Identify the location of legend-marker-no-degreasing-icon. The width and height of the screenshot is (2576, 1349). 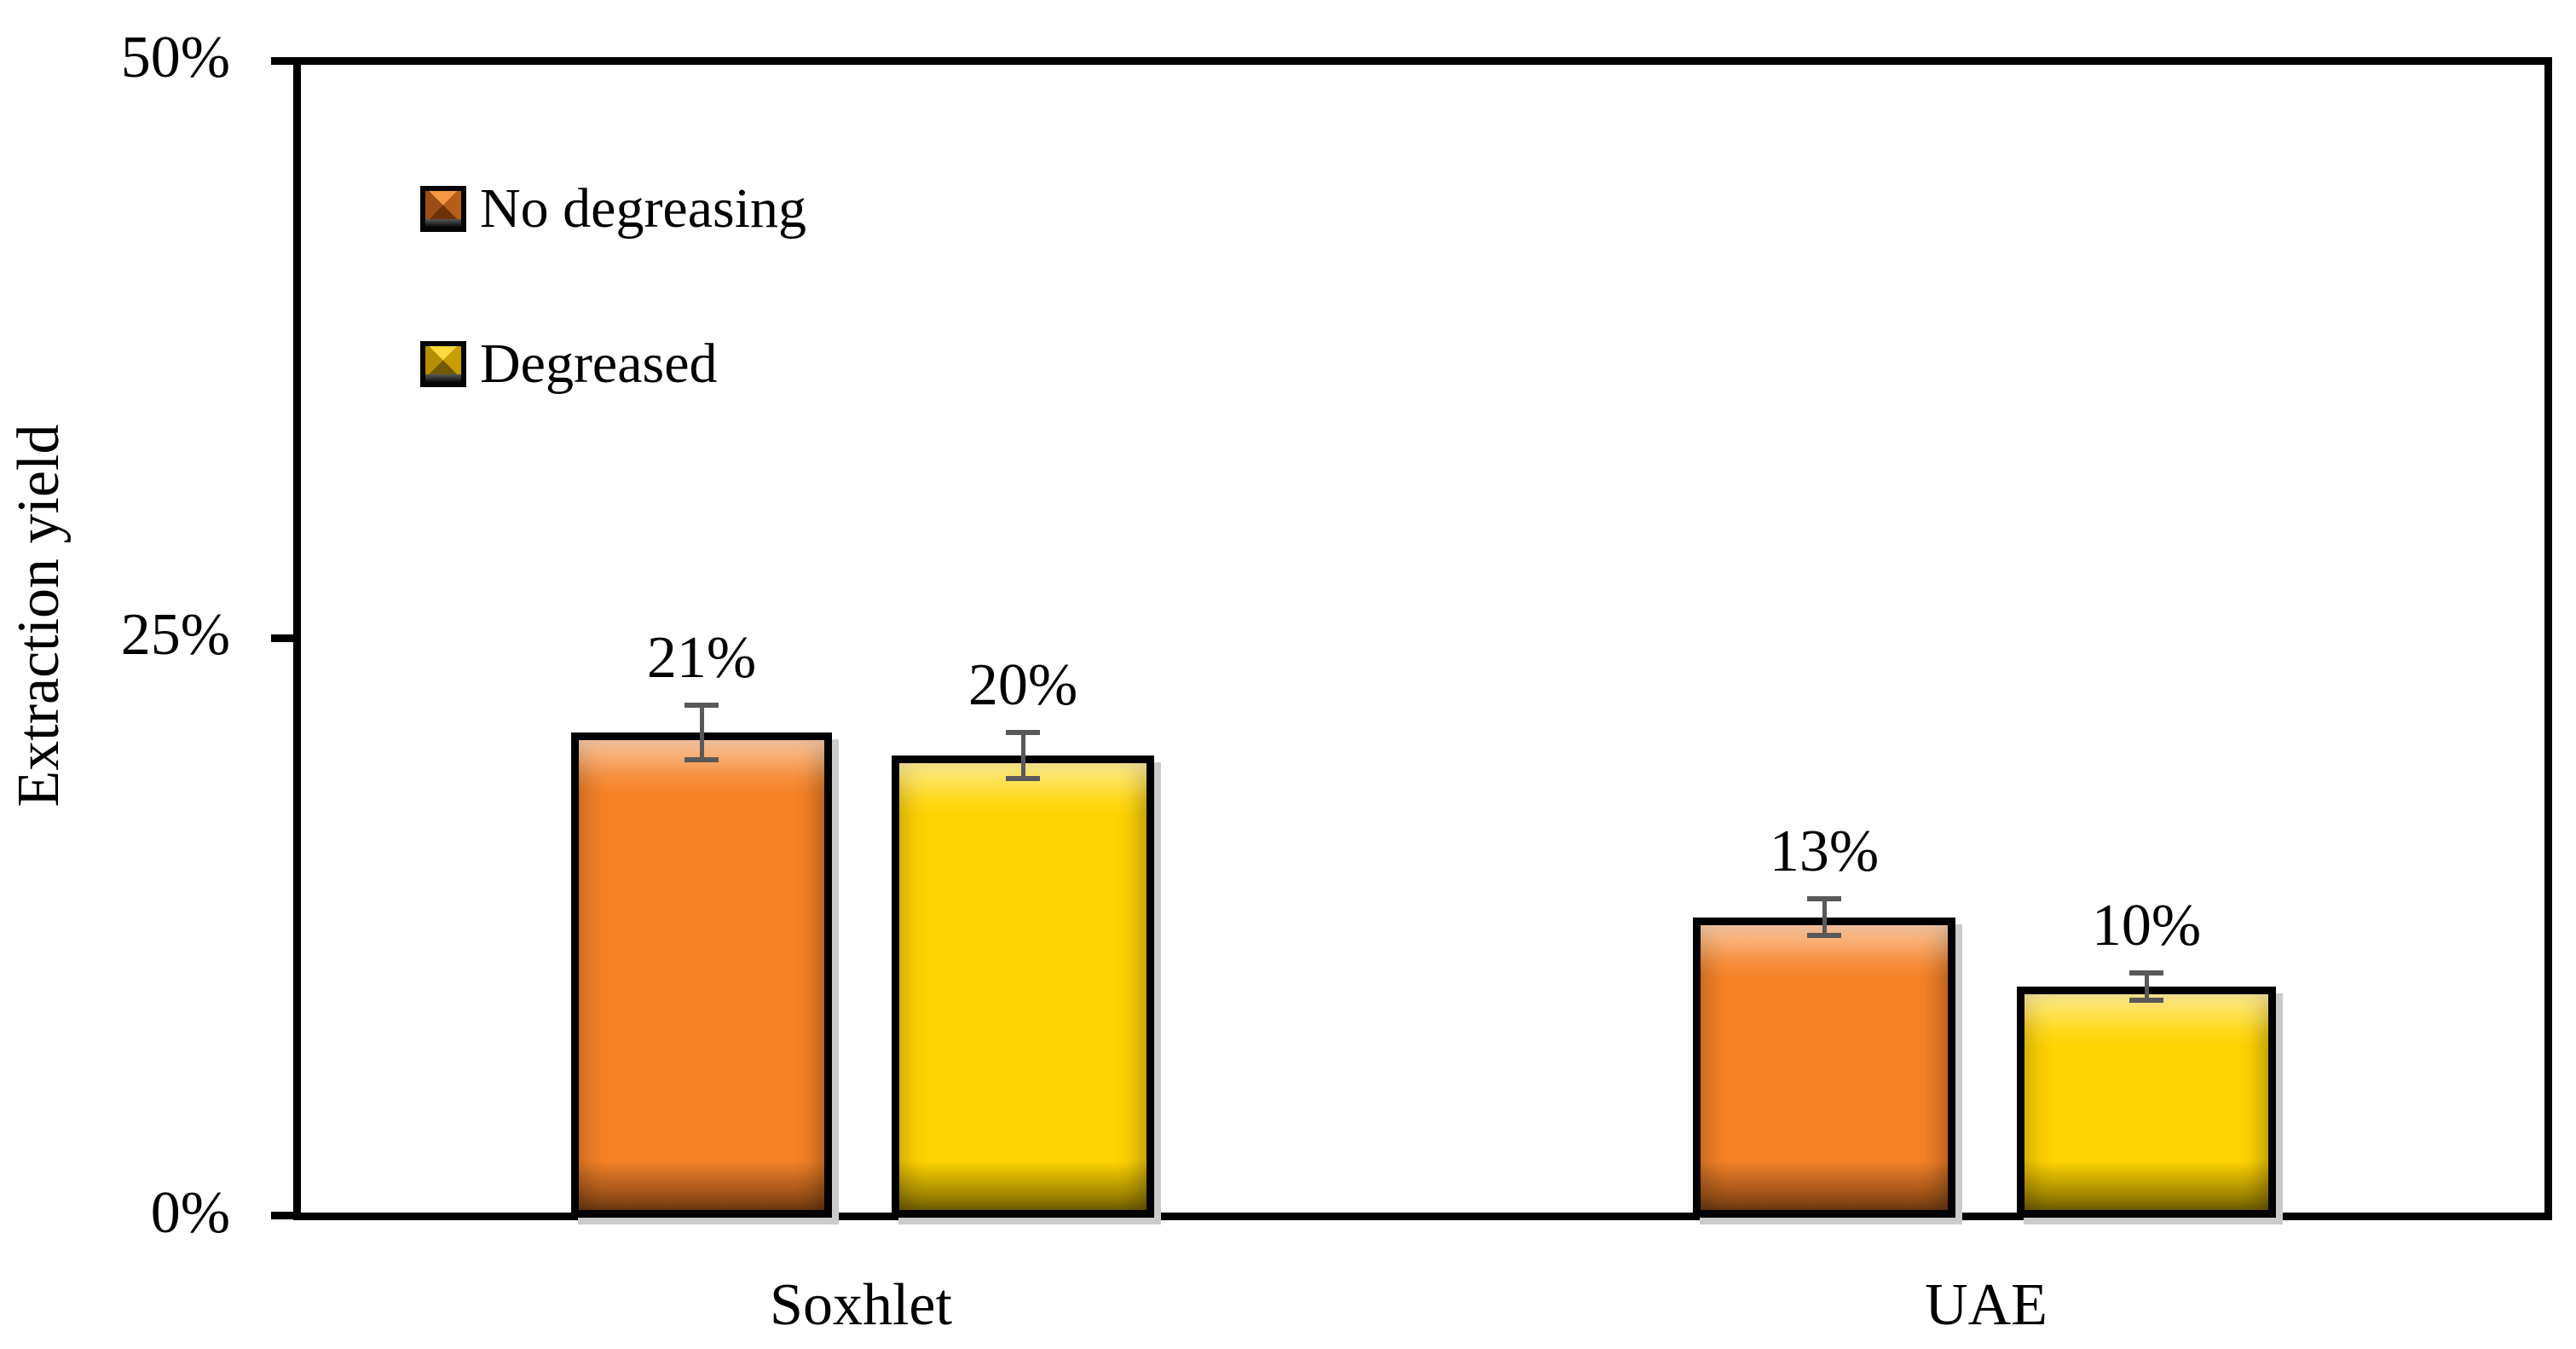
(443, 209).